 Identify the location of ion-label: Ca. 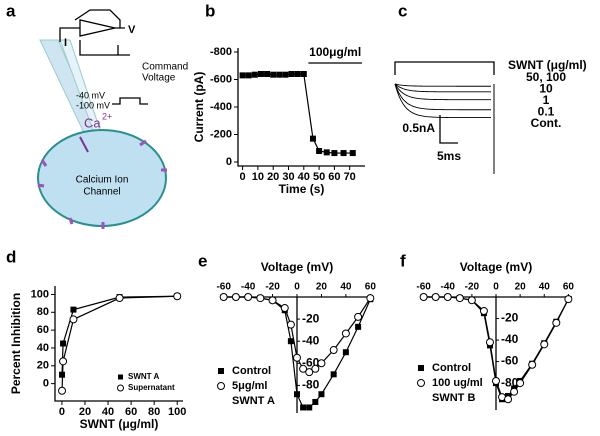
(92, 122).